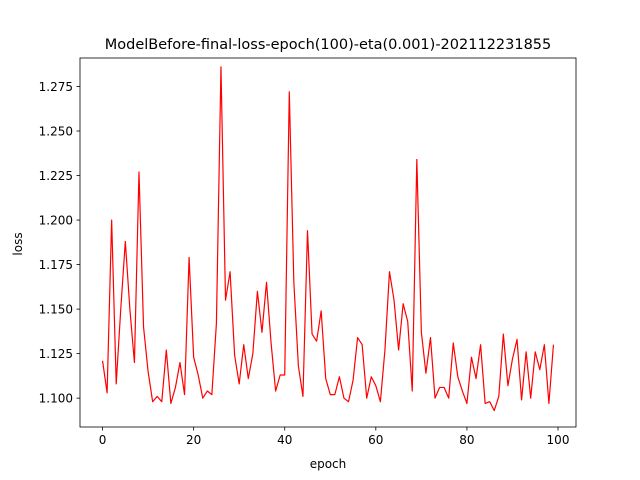  I want to click on x-tick-label: 40, so click(284, 440).